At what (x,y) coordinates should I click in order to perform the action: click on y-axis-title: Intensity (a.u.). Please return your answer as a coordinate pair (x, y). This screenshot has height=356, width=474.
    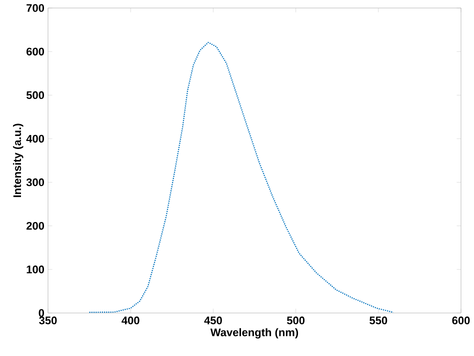
    Looking at the image, I should click on (18, 161).